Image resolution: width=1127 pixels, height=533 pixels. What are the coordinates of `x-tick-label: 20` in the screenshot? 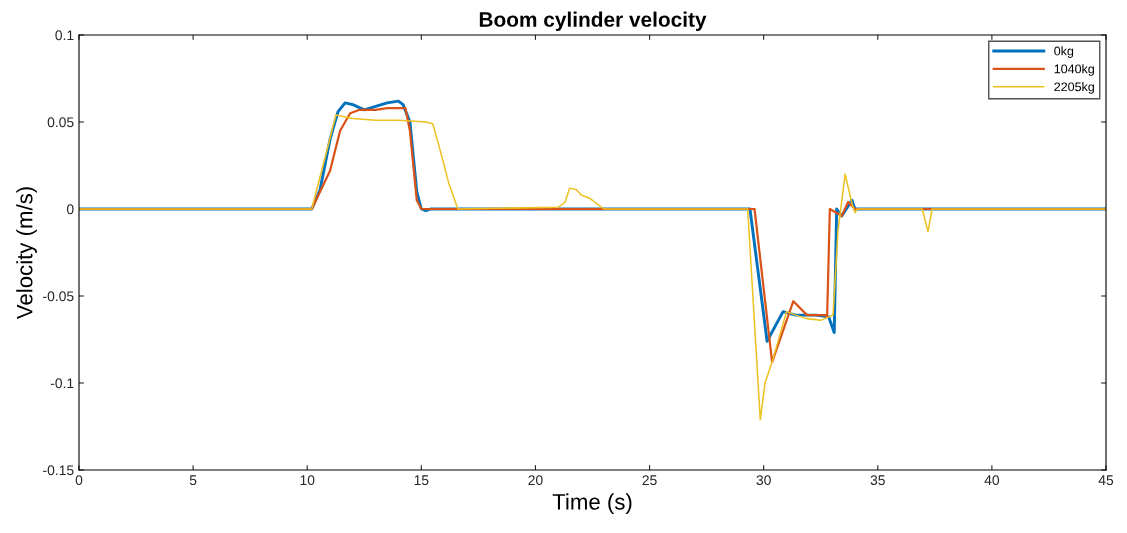 It's located at (535, 480).